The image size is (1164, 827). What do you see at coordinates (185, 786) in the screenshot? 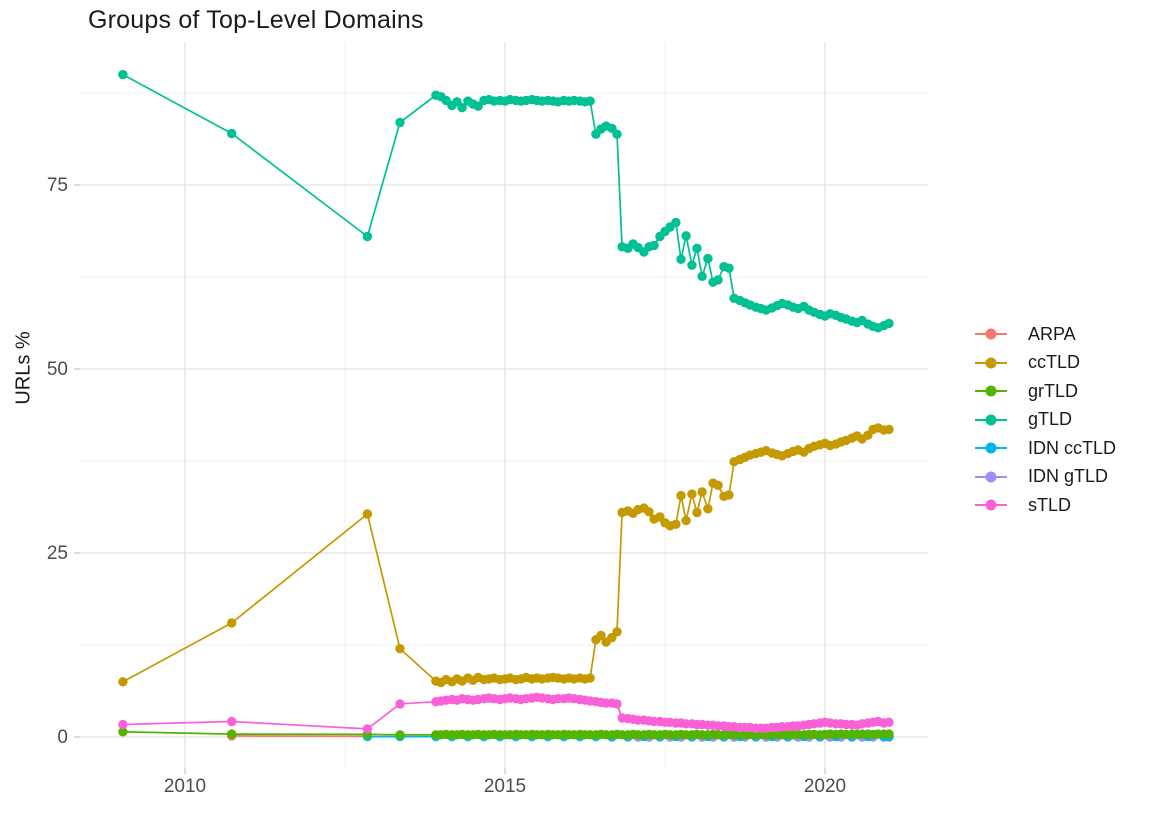
I see `x-tick-label: 2010` at bounding box center [185, 786].